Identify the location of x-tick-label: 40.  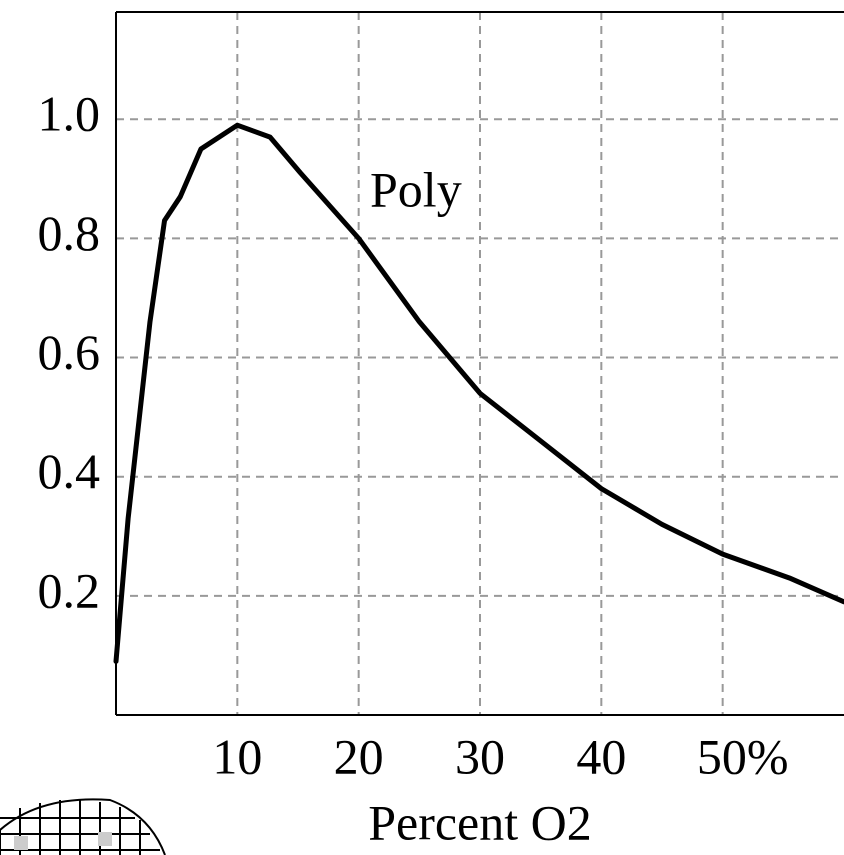
(601, 756).